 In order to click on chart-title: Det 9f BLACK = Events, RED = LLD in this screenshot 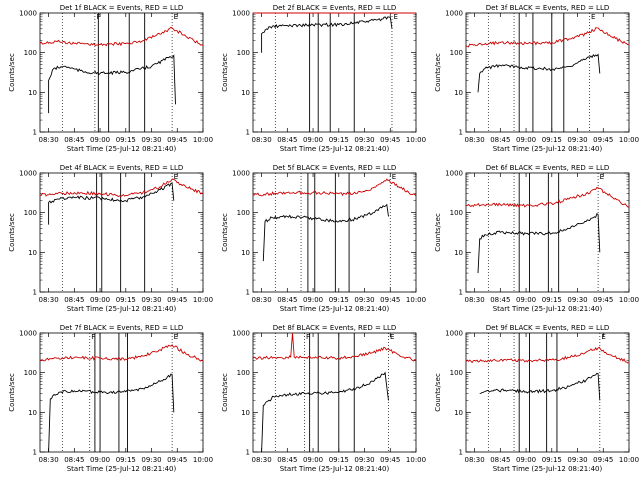, I will do `click(547, 328)`.